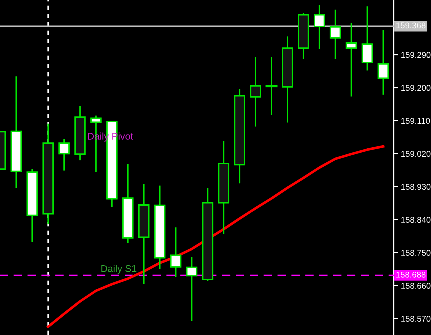 The height and width of the screenshot is (335, 431). Describe the element at coordinates (416, 187) in the screenshot. I see `y-tick-label: 158.930` at that location.